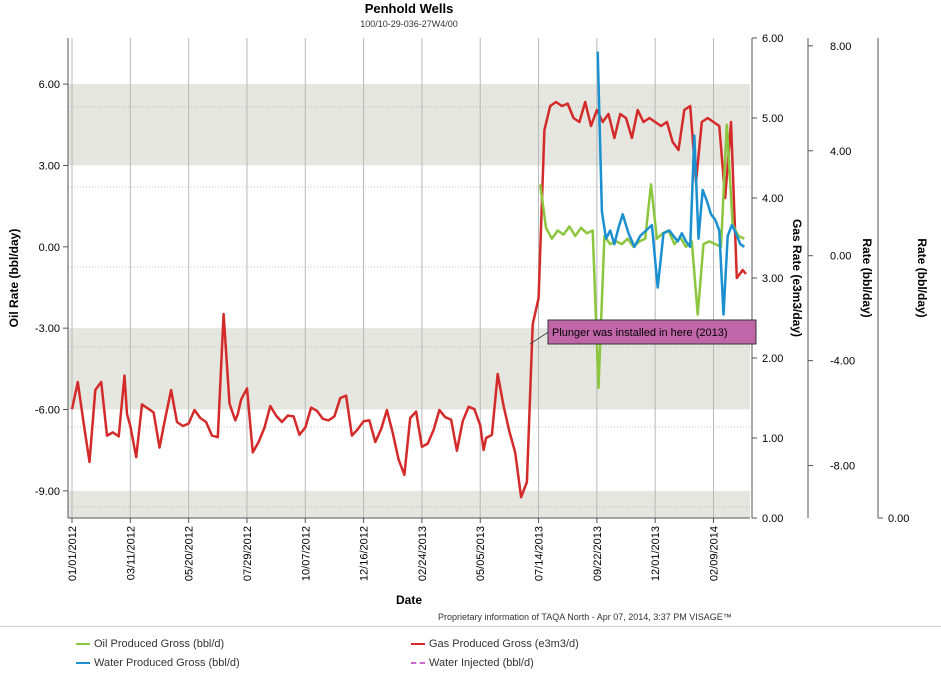 Image resolution: width=941 pixels, height=686 pixels. What do you see at coordinates (842, 362) in the screenshot?
I see `rate1-tick-label-1: -4.00` at bounding box center [842, 362].